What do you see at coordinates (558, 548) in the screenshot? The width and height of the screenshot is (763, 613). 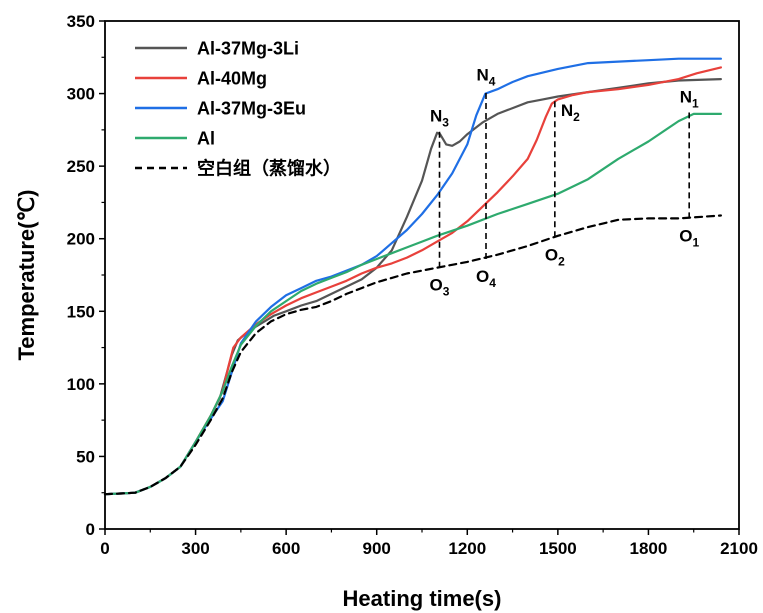 I see `x-tick-label: 1500` at bounding box center [558, 548].